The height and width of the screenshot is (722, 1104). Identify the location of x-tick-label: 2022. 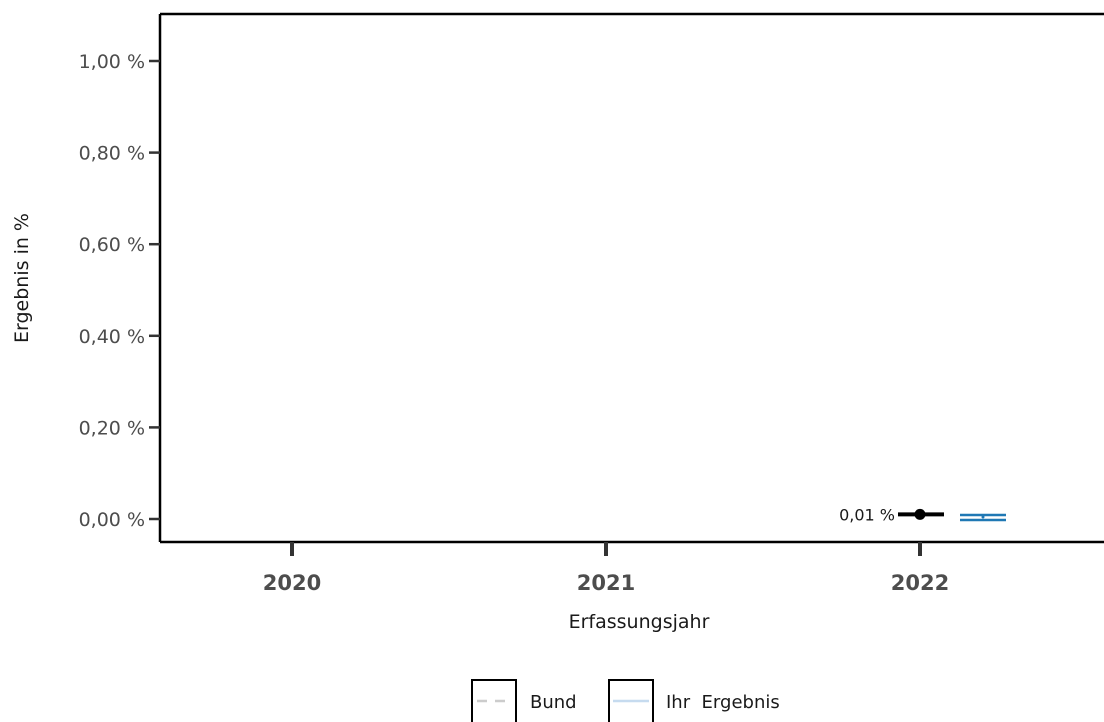
(920, 583).